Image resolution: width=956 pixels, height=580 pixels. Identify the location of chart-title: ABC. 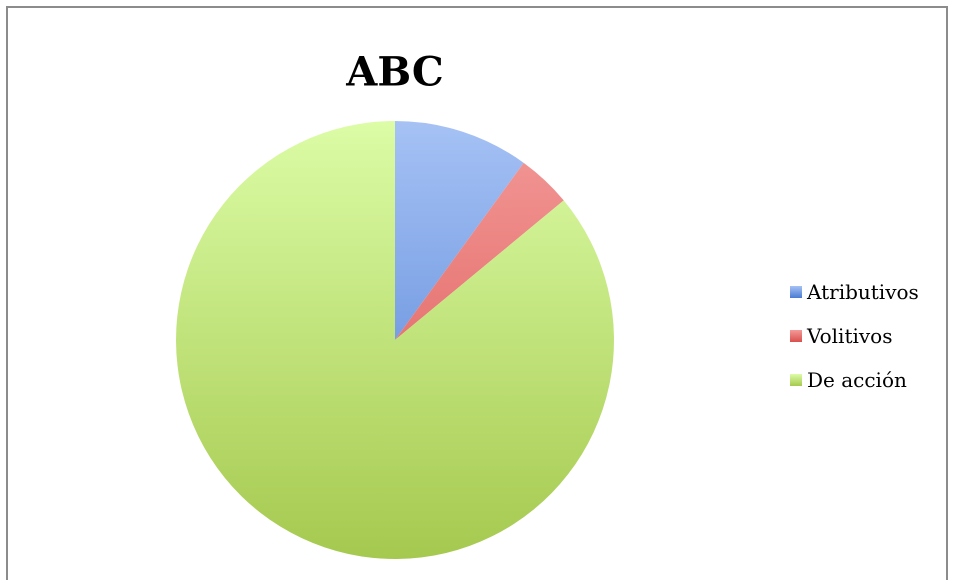
(395, 72).